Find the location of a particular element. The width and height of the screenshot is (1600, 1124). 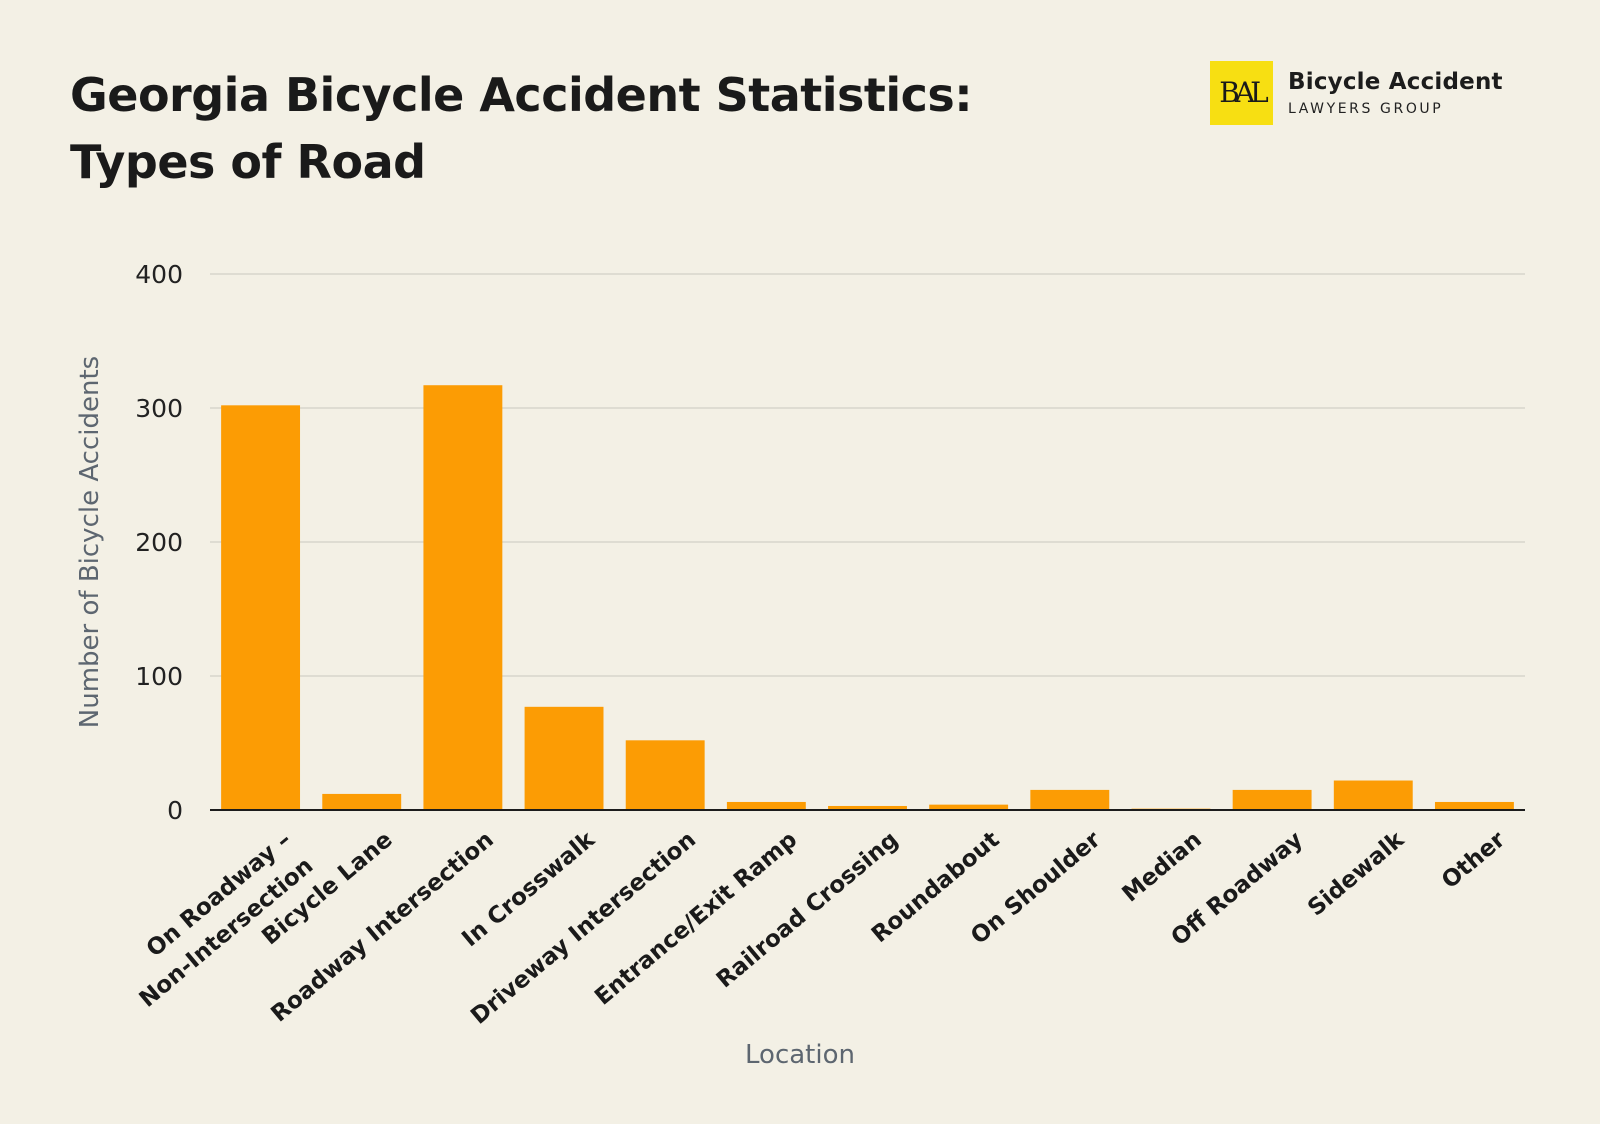

y-tick-label: 200 is located at coordinates (159, 542).